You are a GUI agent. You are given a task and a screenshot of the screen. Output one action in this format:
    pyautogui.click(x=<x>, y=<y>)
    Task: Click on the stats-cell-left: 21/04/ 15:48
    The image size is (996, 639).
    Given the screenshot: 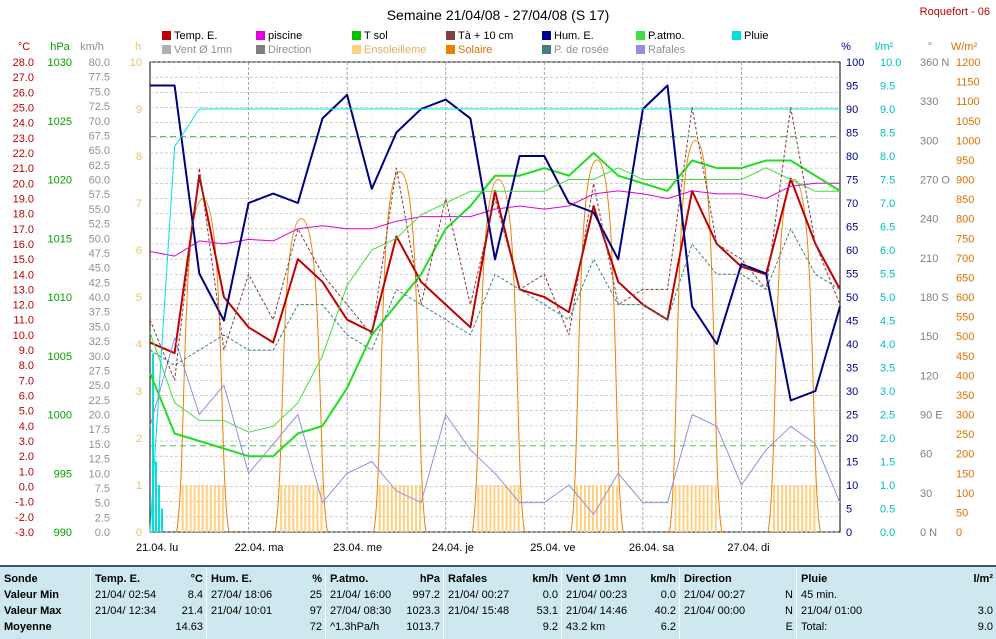 What is the action you would take?
    pyautogui.click(x=479, y=611)
    